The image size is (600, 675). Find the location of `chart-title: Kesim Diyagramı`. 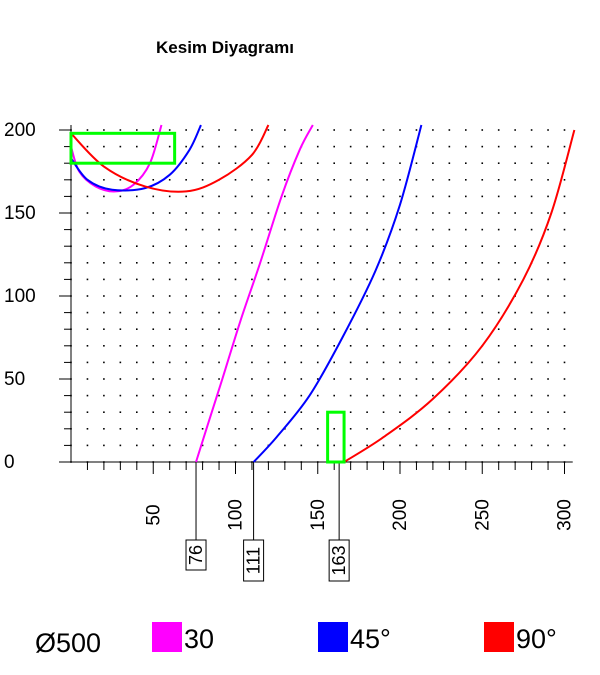

chart-title: Kesim Diyagramı is located at coordinates (225, 47).